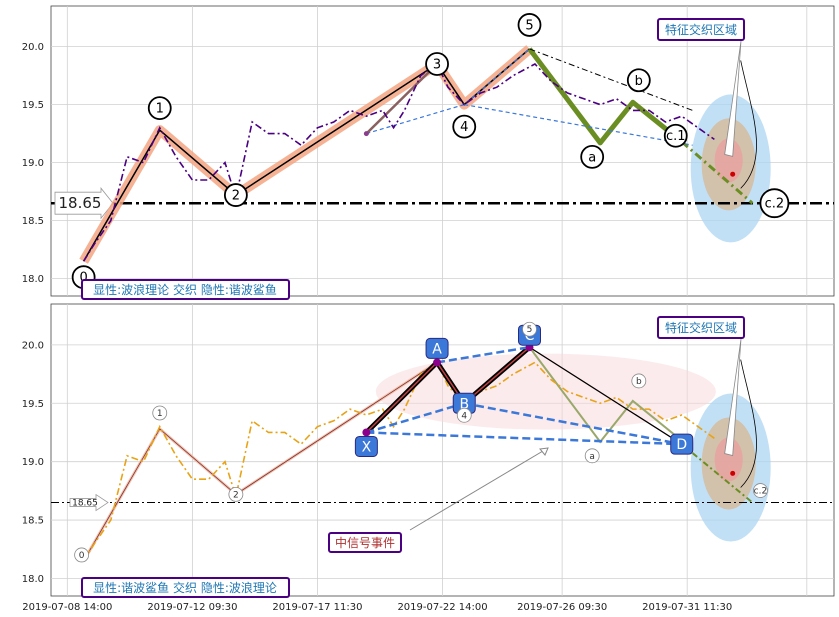 The image size is (839, 617). What do you see at coordinates (415, 418) in the screenshot?
I see `harmonic-xb` at bounding box center [415, 418].